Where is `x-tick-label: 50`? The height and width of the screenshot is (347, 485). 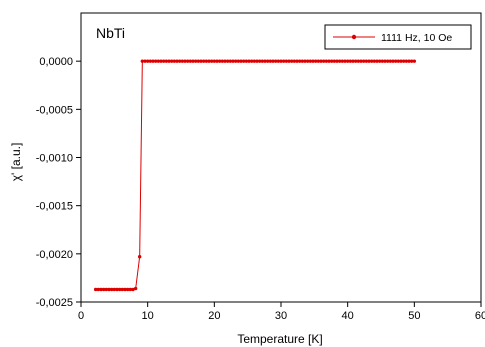
x-tick-label: 50 is located at coordinates (414, 316).